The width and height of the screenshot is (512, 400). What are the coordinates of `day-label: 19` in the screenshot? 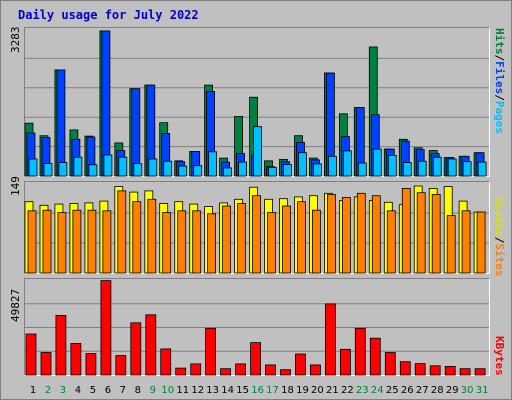 It's located at (302, 390).